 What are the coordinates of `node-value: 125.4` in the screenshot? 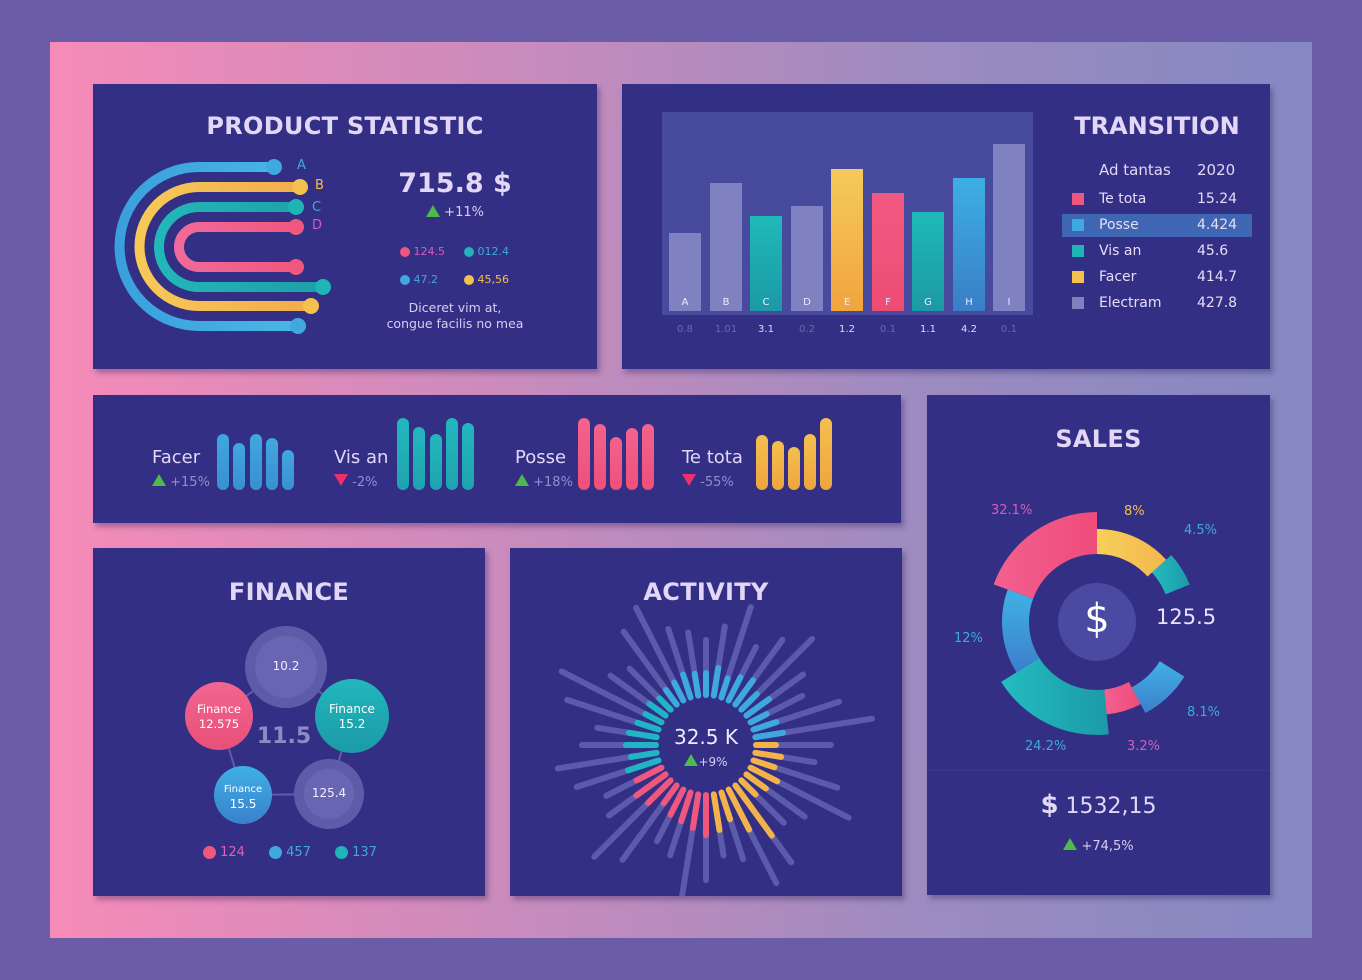 It's located at (329, 793).